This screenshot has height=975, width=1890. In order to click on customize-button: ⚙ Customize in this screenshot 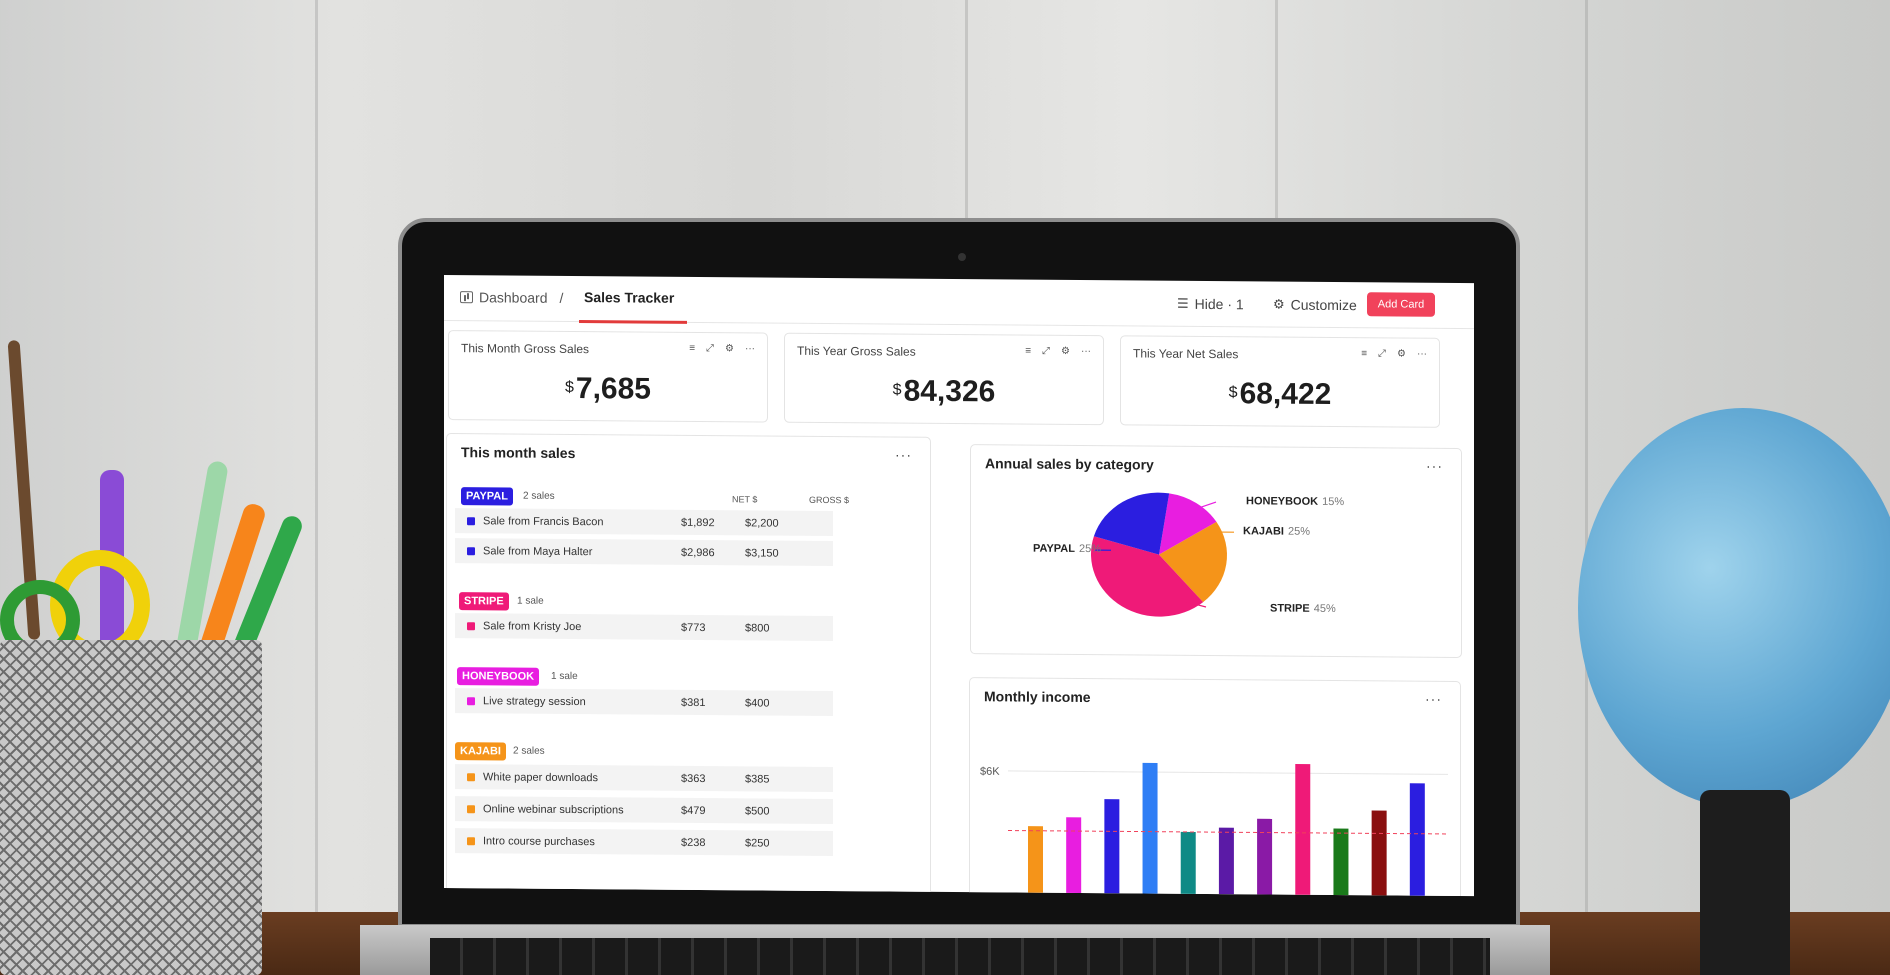, I will do `click(1315, 305)`.